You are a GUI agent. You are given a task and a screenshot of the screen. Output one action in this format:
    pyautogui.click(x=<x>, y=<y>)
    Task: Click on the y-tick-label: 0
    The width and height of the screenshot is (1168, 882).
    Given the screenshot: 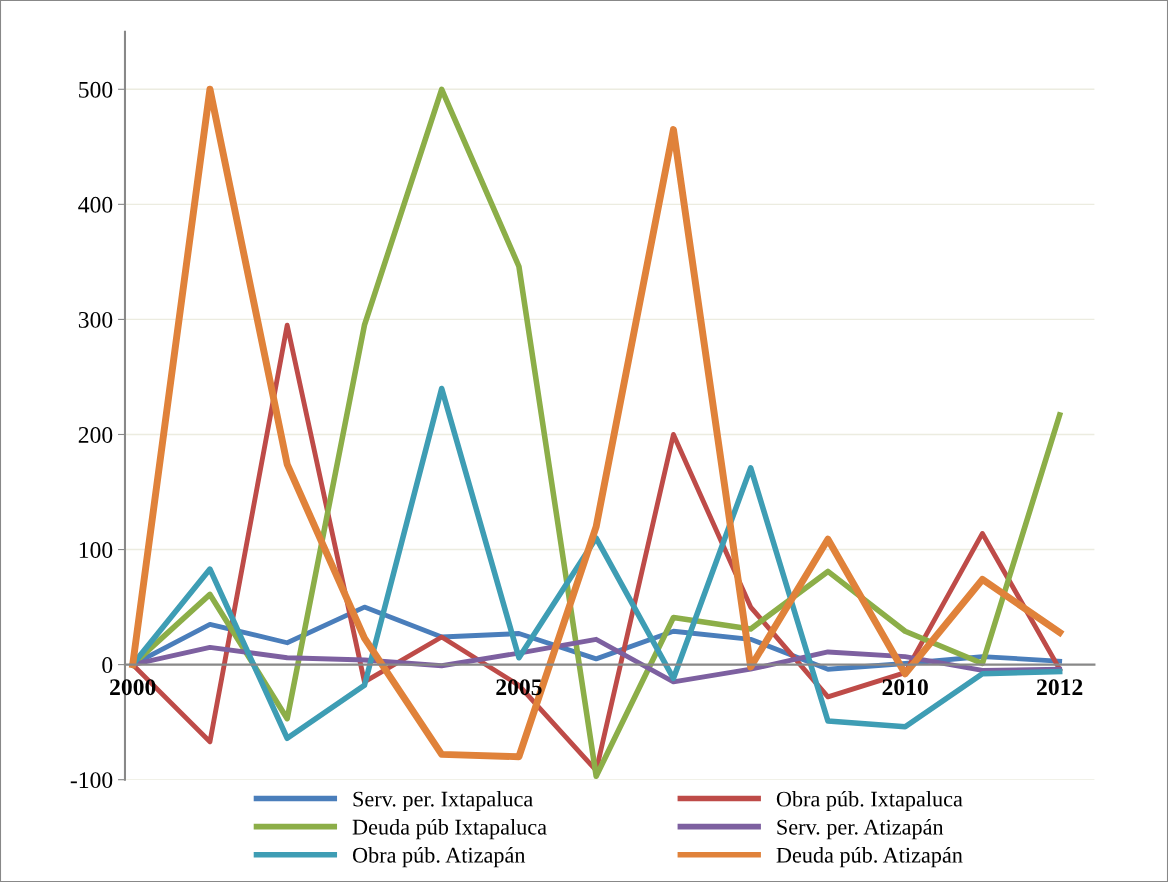 What is the action you would take?
    pyautogui.click(x=107, y=665)
    